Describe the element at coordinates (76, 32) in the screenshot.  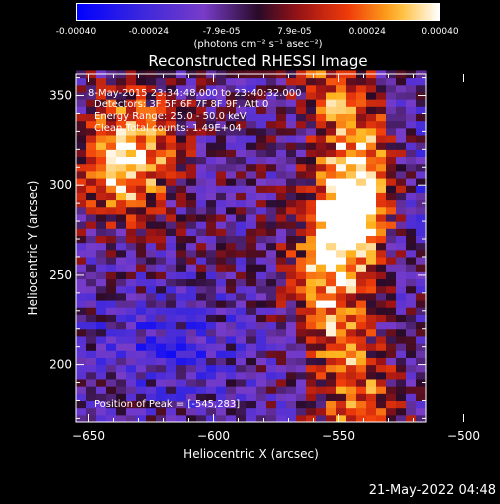
I see `colorbar-tick-label: -0.00040` at that location.